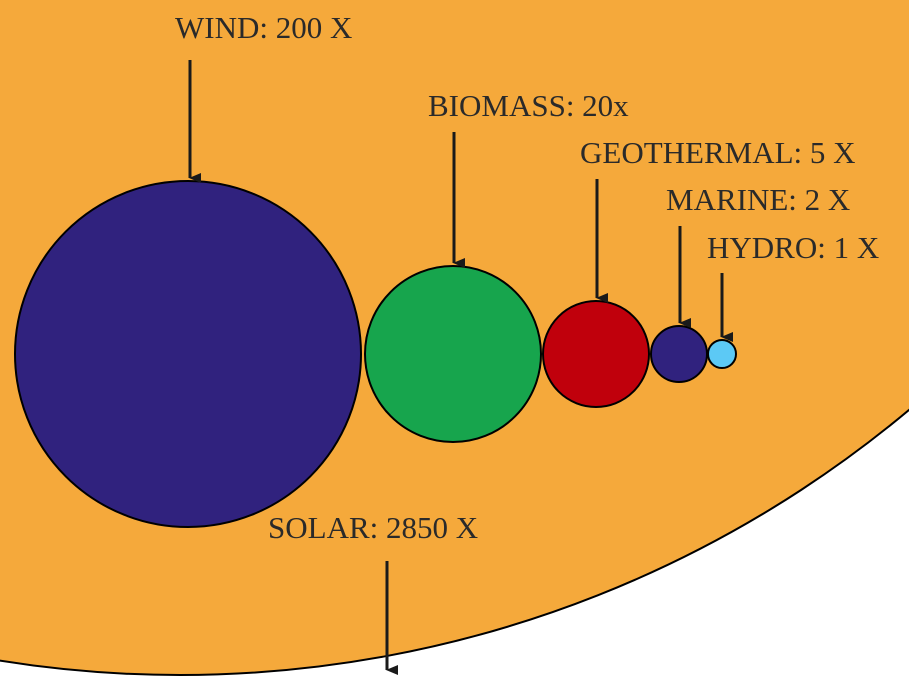  I want to click on geothermal-circle, so click(596, 354).